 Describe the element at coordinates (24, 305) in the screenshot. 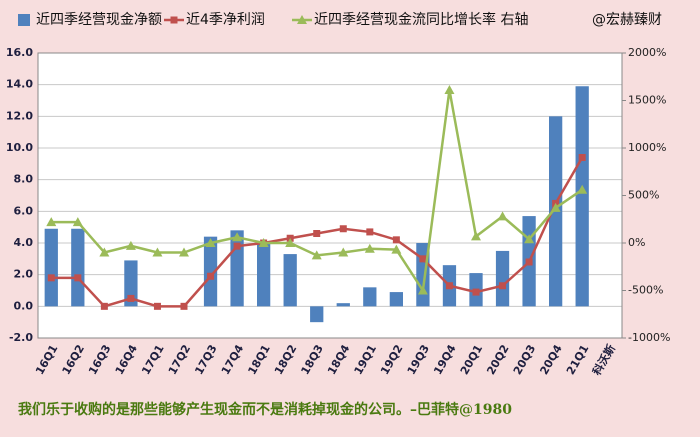

I see `y-tick-label: 0.0` at that location.